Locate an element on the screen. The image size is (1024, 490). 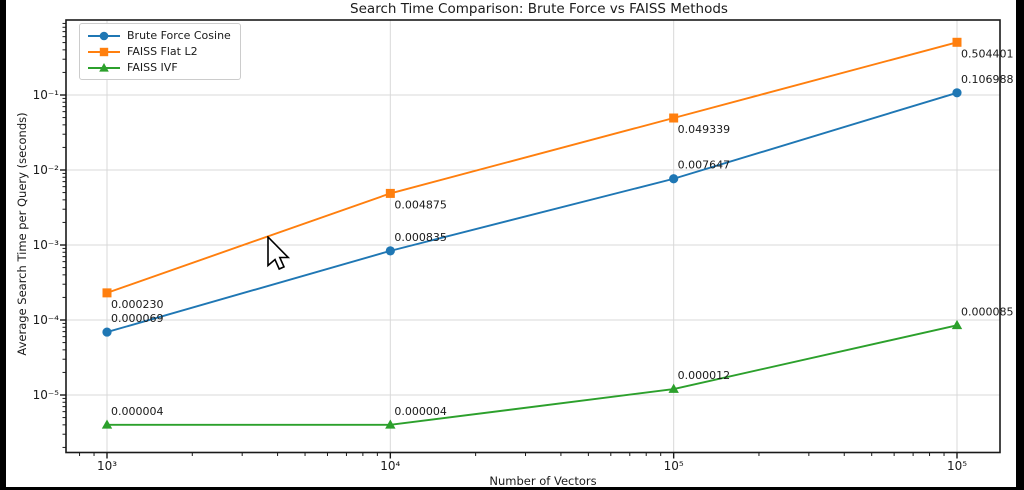
legend-marker-circle-icon is located at coordinates (104, 35).